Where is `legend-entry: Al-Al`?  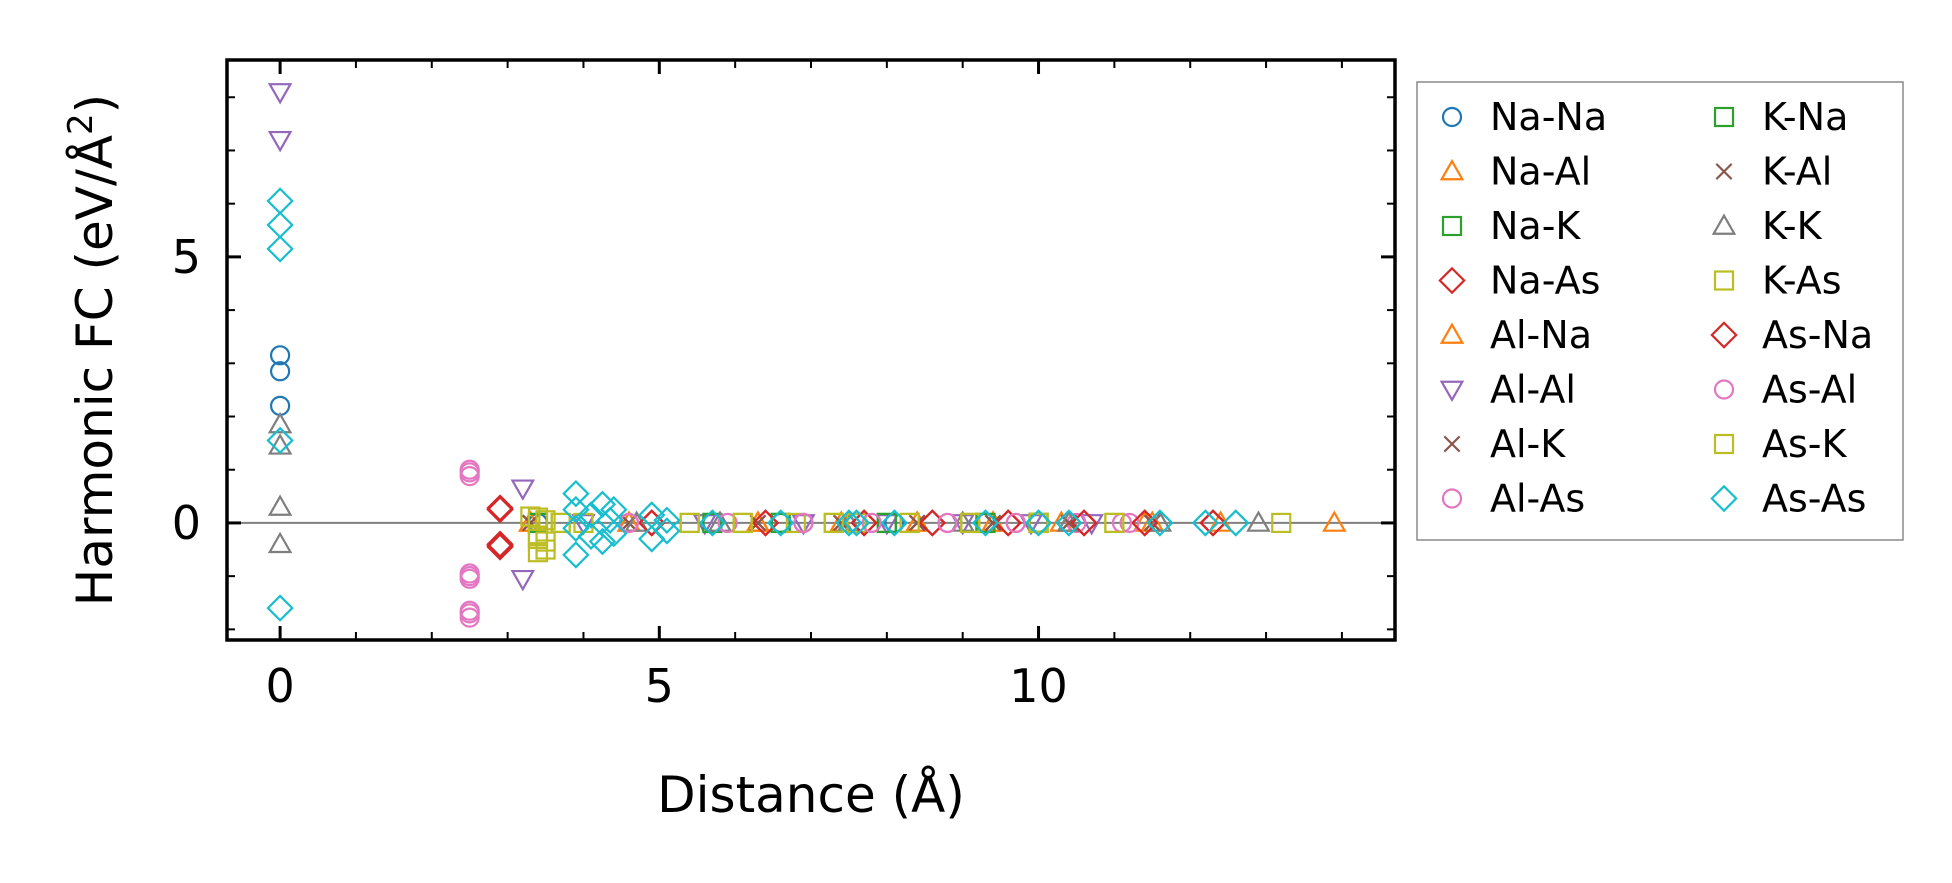 legend-entry: Al-Al is located at coordinates (1507, 390).